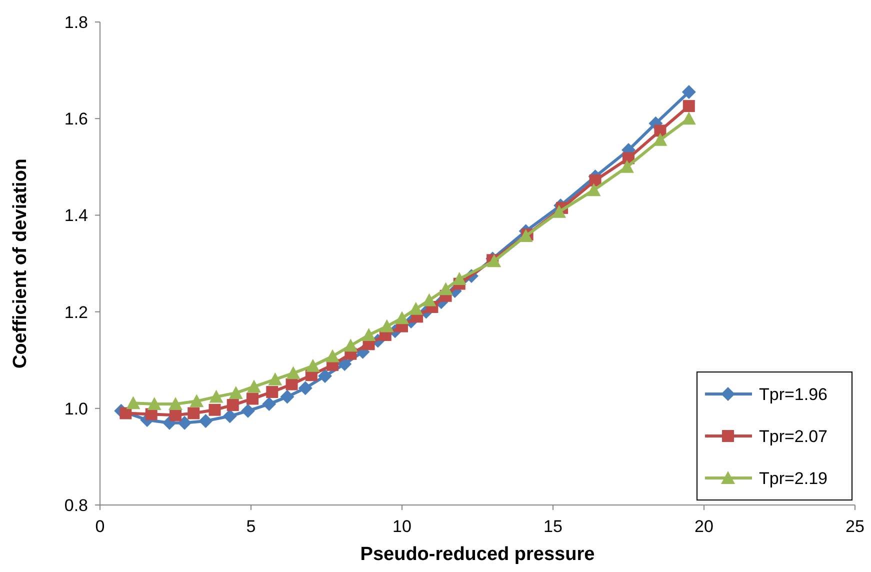 This screenshot has width=871, height=572. Describe the element at coordinates (704, 526) in the screenshot. I see `x-tick-label: 20` at that location.